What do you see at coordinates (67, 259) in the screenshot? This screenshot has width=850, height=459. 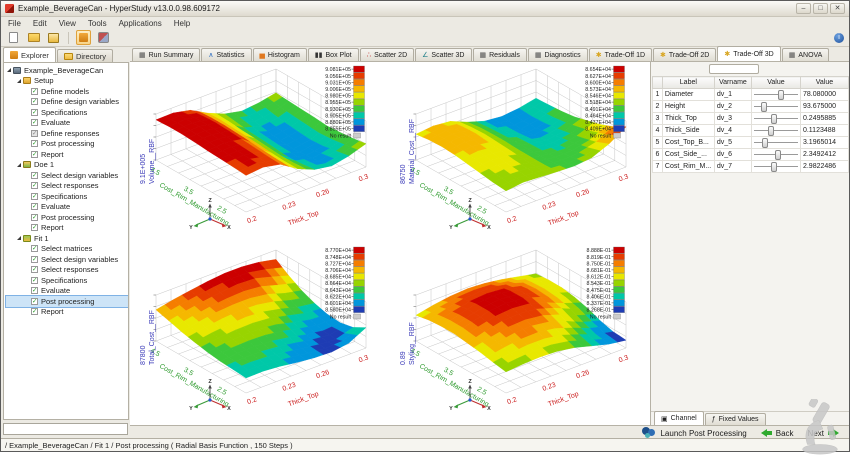 I see `tree-node-fit-1-select-design-variables: ✓ Select design variables` at bounding box center [67, 259].